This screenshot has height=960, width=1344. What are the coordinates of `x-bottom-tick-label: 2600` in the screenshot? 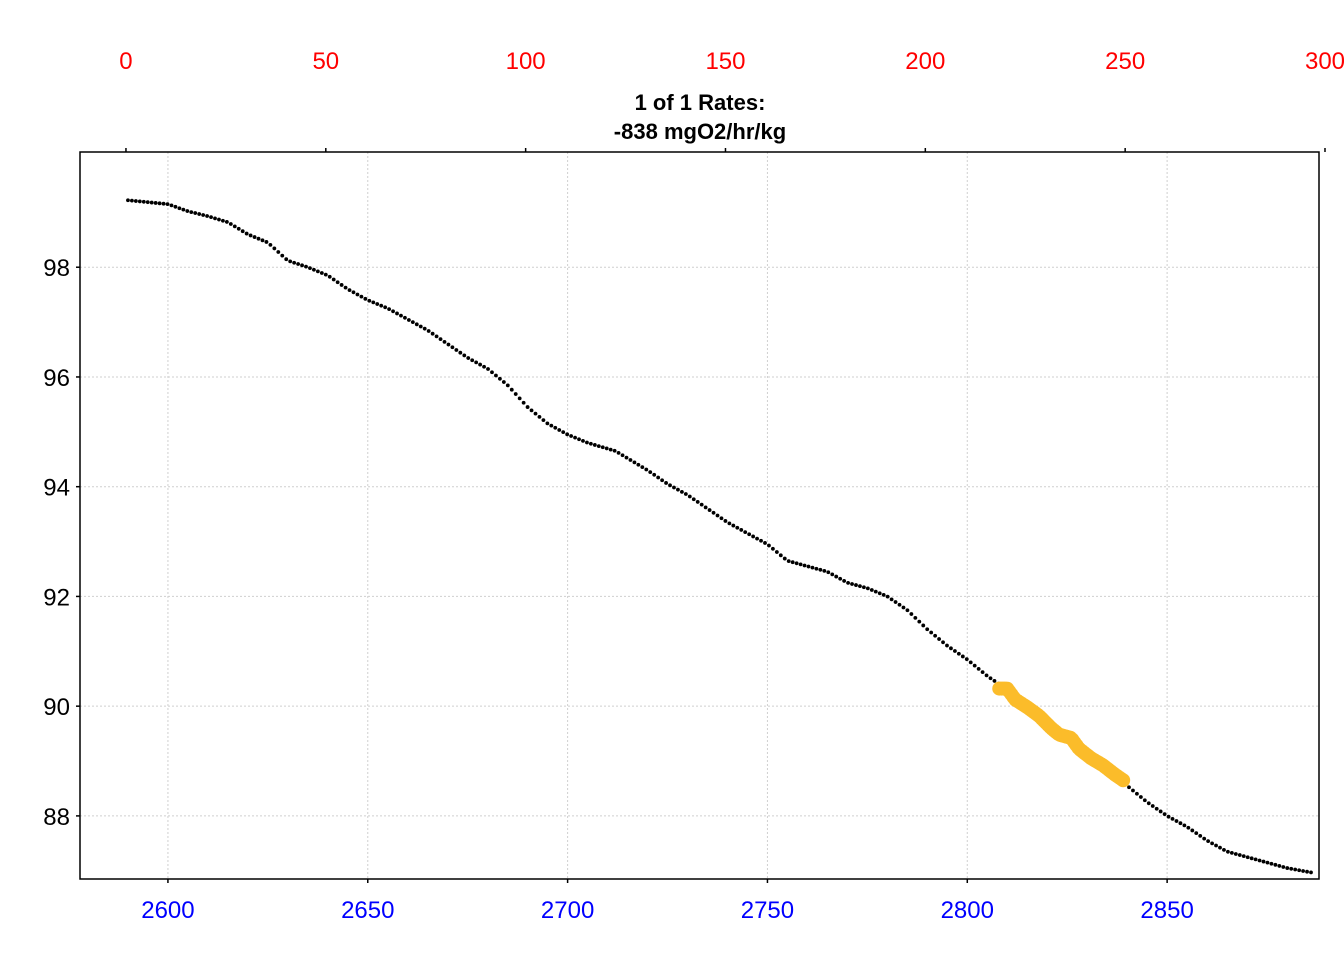 It's located at (167, 910).